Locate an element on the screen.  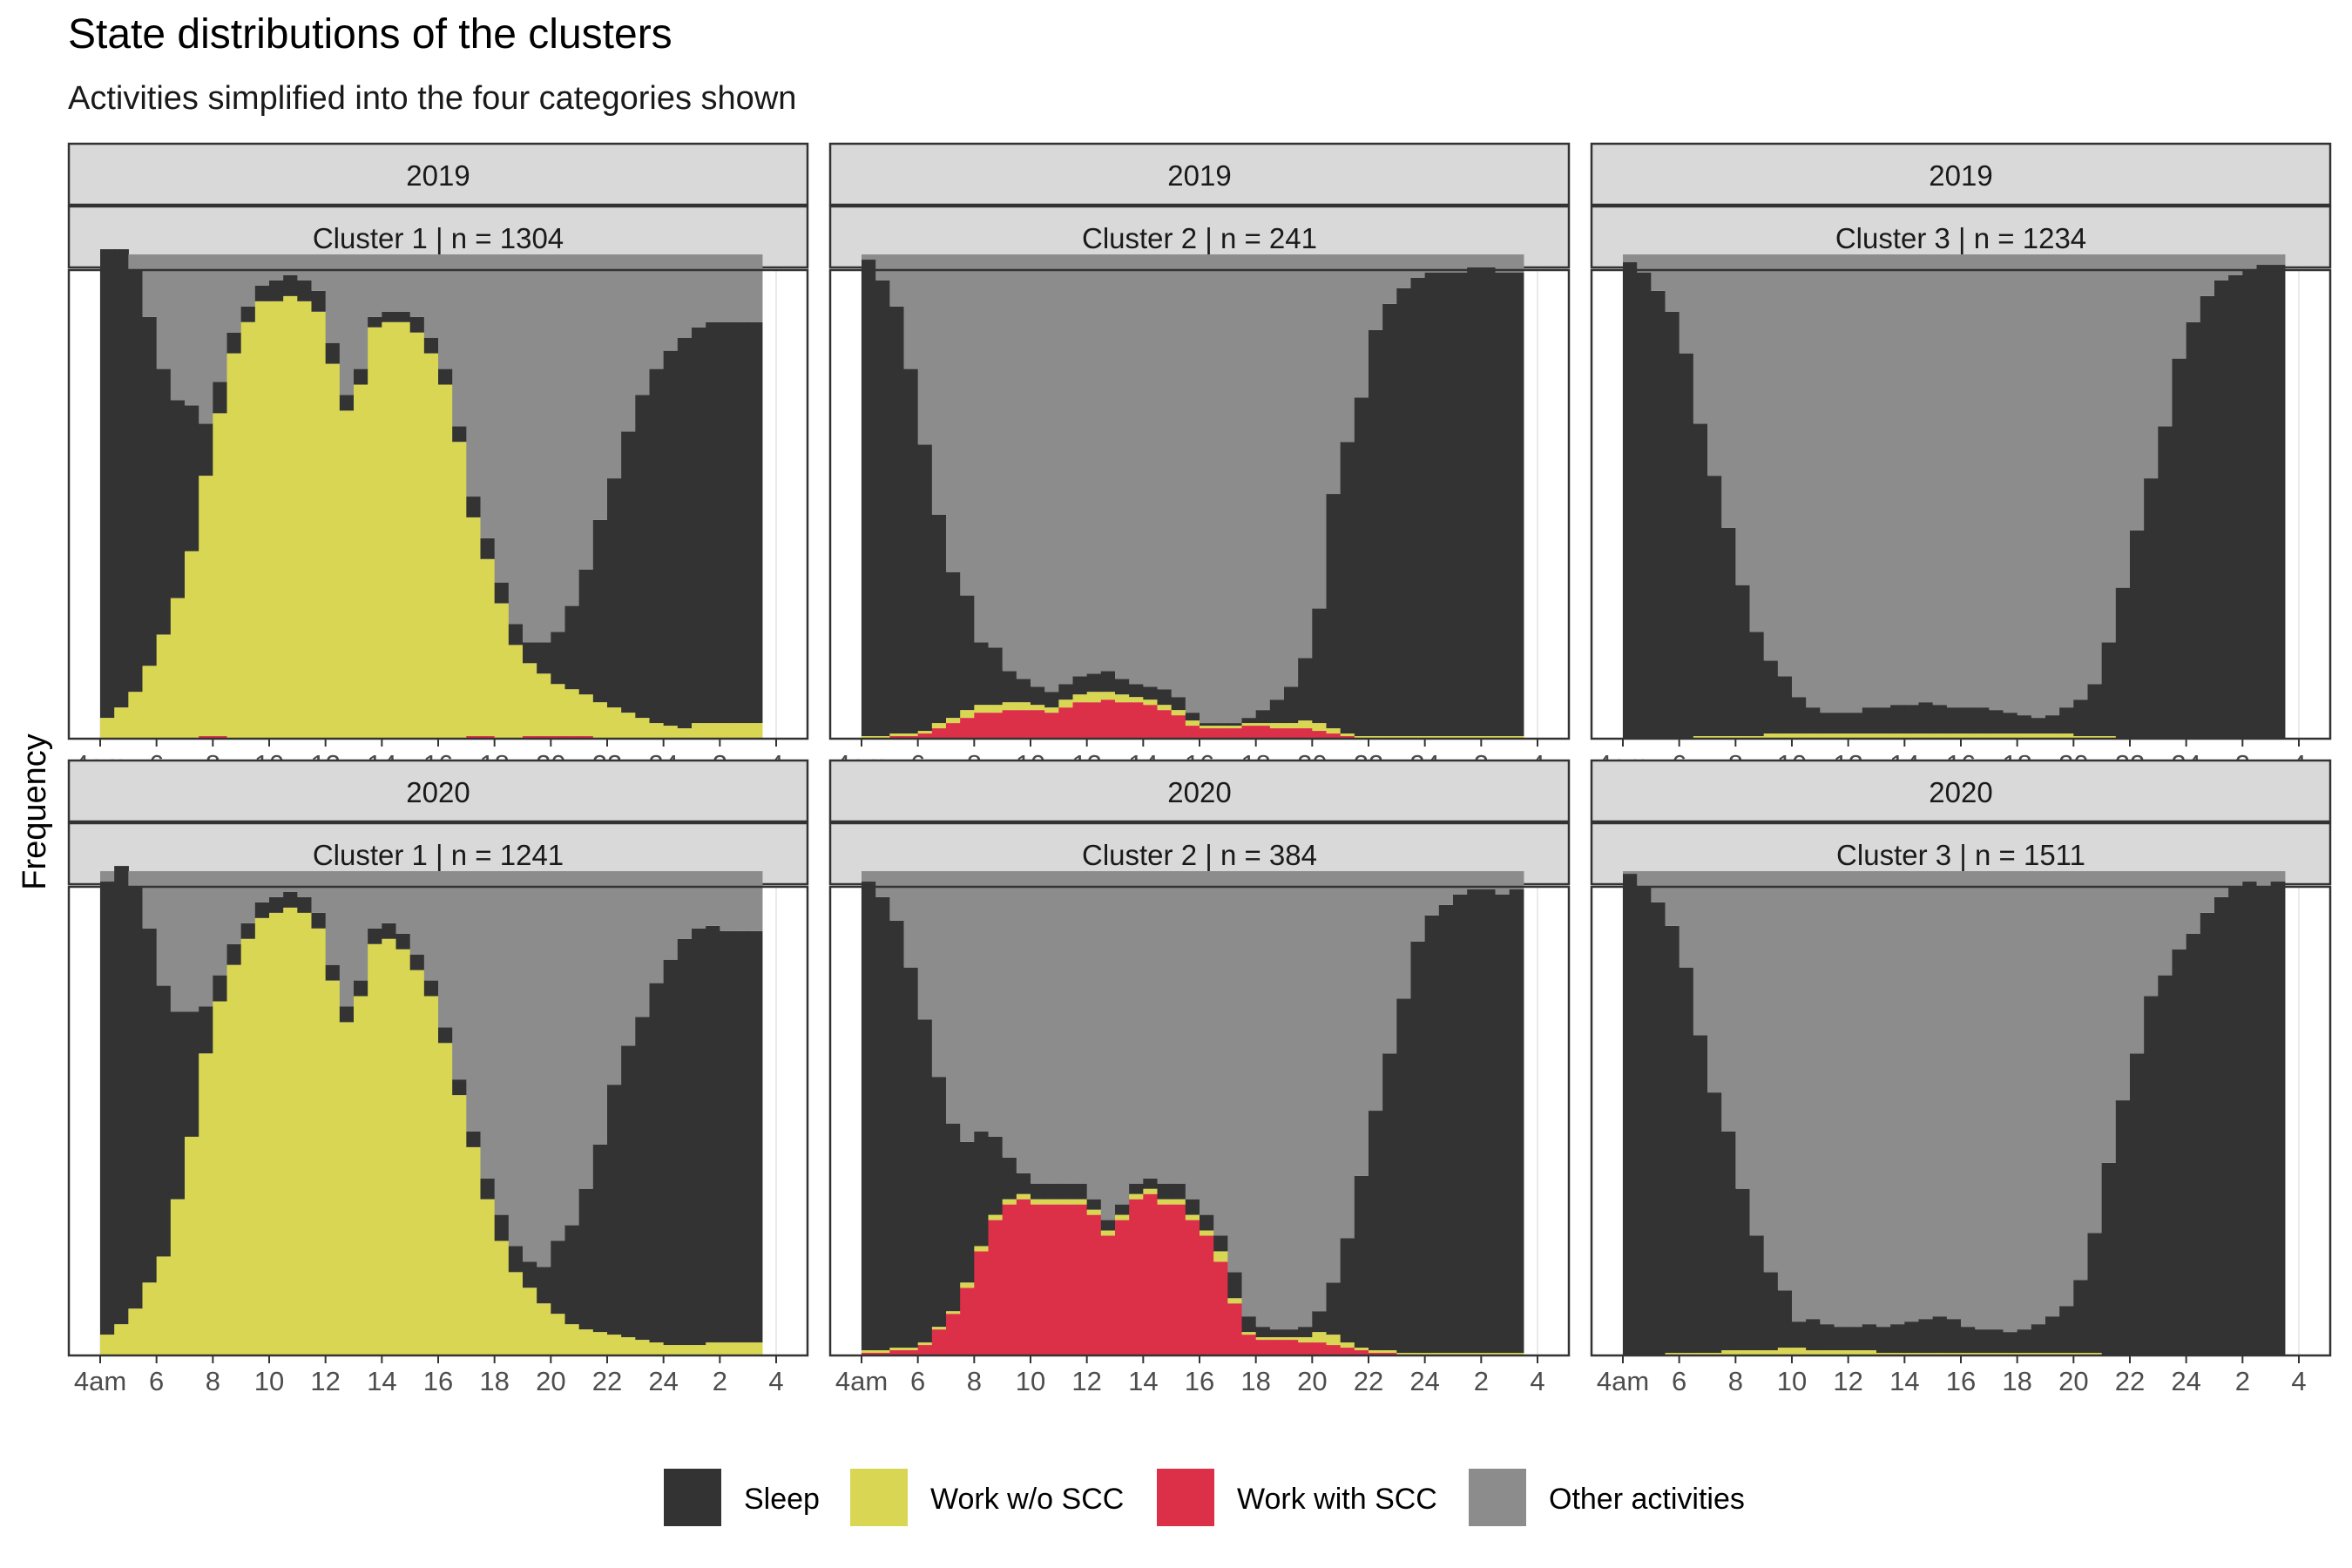
facet-strip-cluster-label: Cluster 3 | n = 1511 is located at coordinates (1961, 855).